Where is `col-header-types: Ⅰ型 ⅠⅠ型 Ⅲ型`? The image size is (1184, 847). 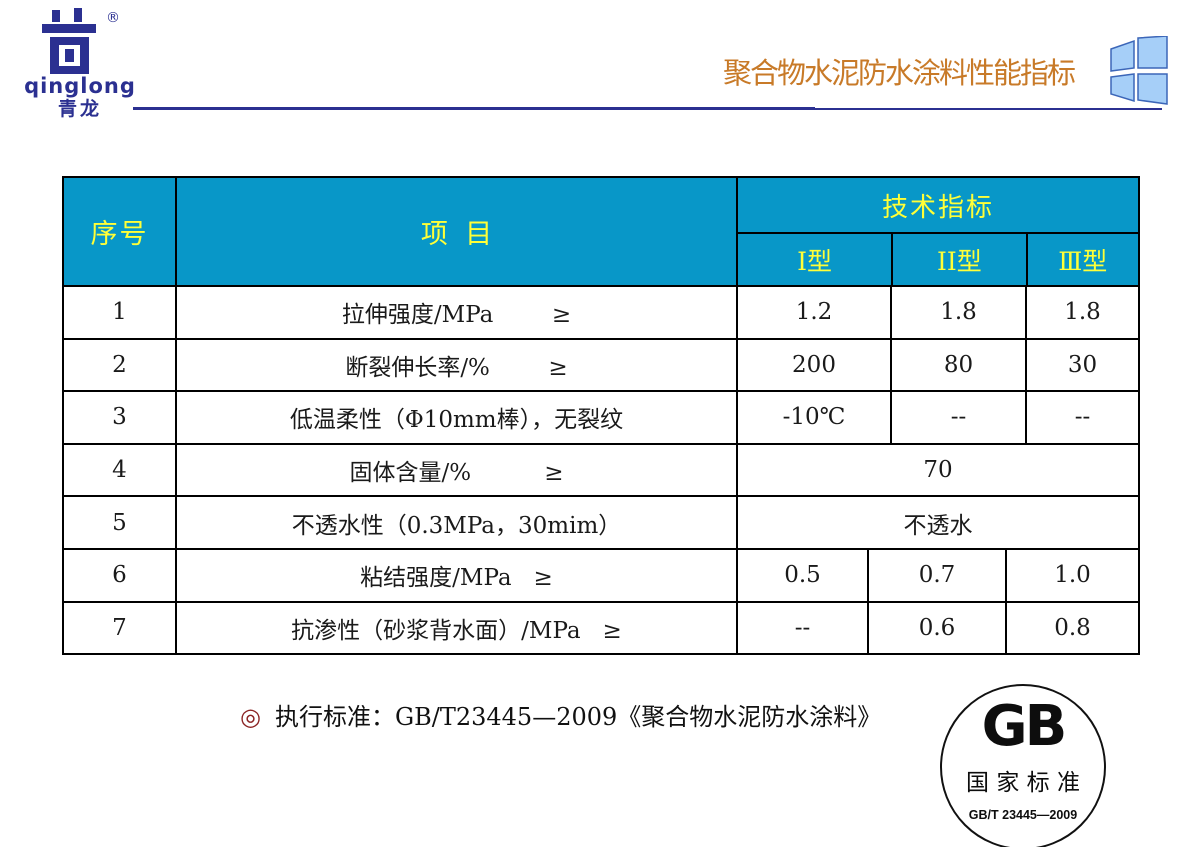 col-header-types: Ⅰ型 ⅠⅠ型 Ⅲ型 is located at coordinates (938, 258).